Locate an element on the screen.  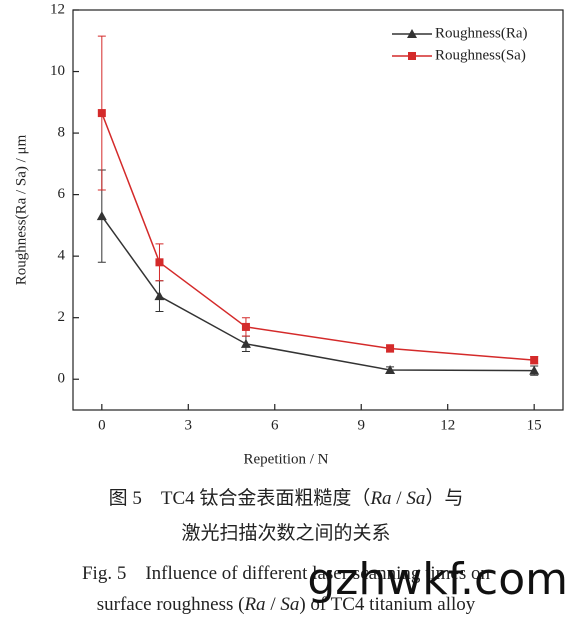
legend-label: Roughness(Sa) is located at coordinates (480, 55).